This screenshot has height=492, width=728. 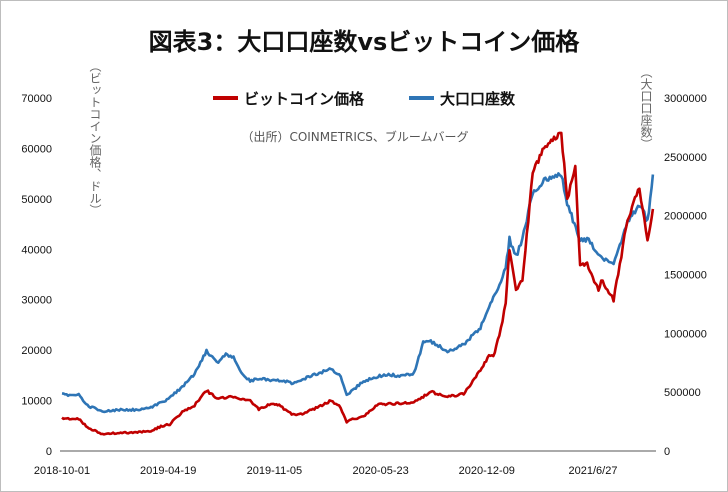 What do you see at coordinates (667, 452) in the screenshot?
I see `right-tick-label: 0` at bounding box center [667, 452].